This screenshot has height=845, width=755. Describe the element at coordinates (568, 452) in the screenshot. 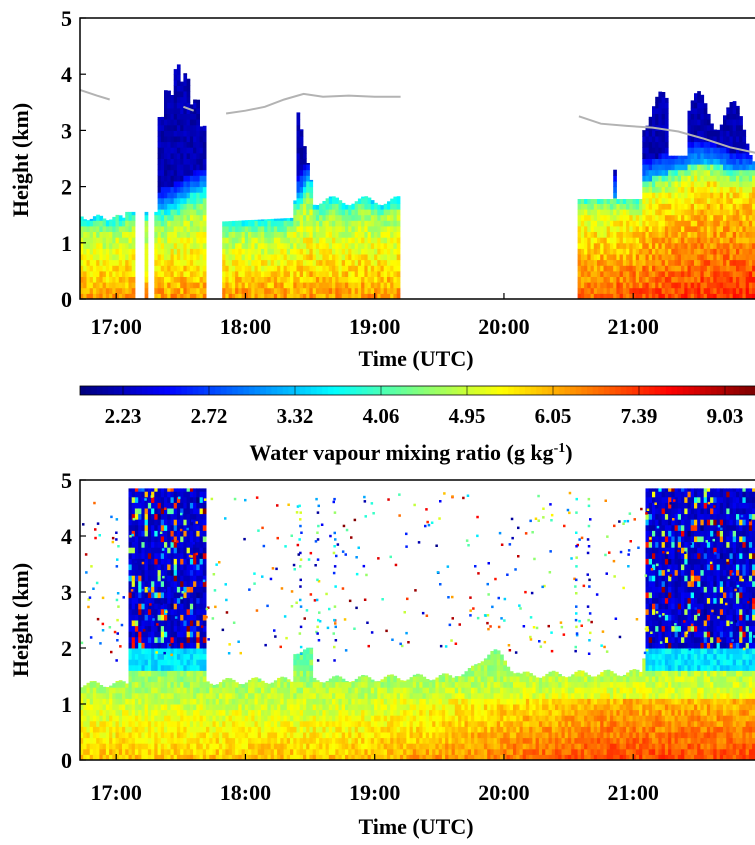

I see `colorbar-label-close: )` at that location.